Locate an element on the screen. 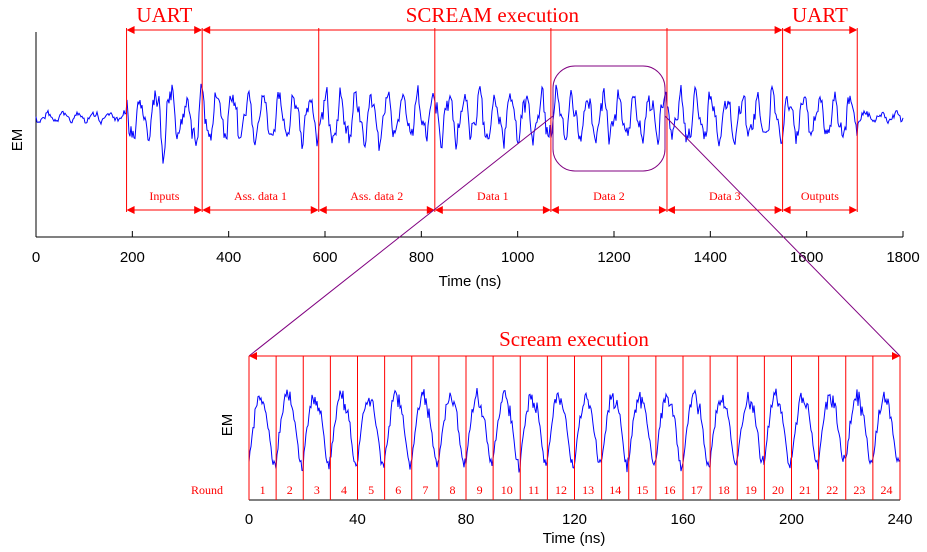 The width and height of the screenshot is (927, 552). round-number: 19 is located at coordinates (751, 490).